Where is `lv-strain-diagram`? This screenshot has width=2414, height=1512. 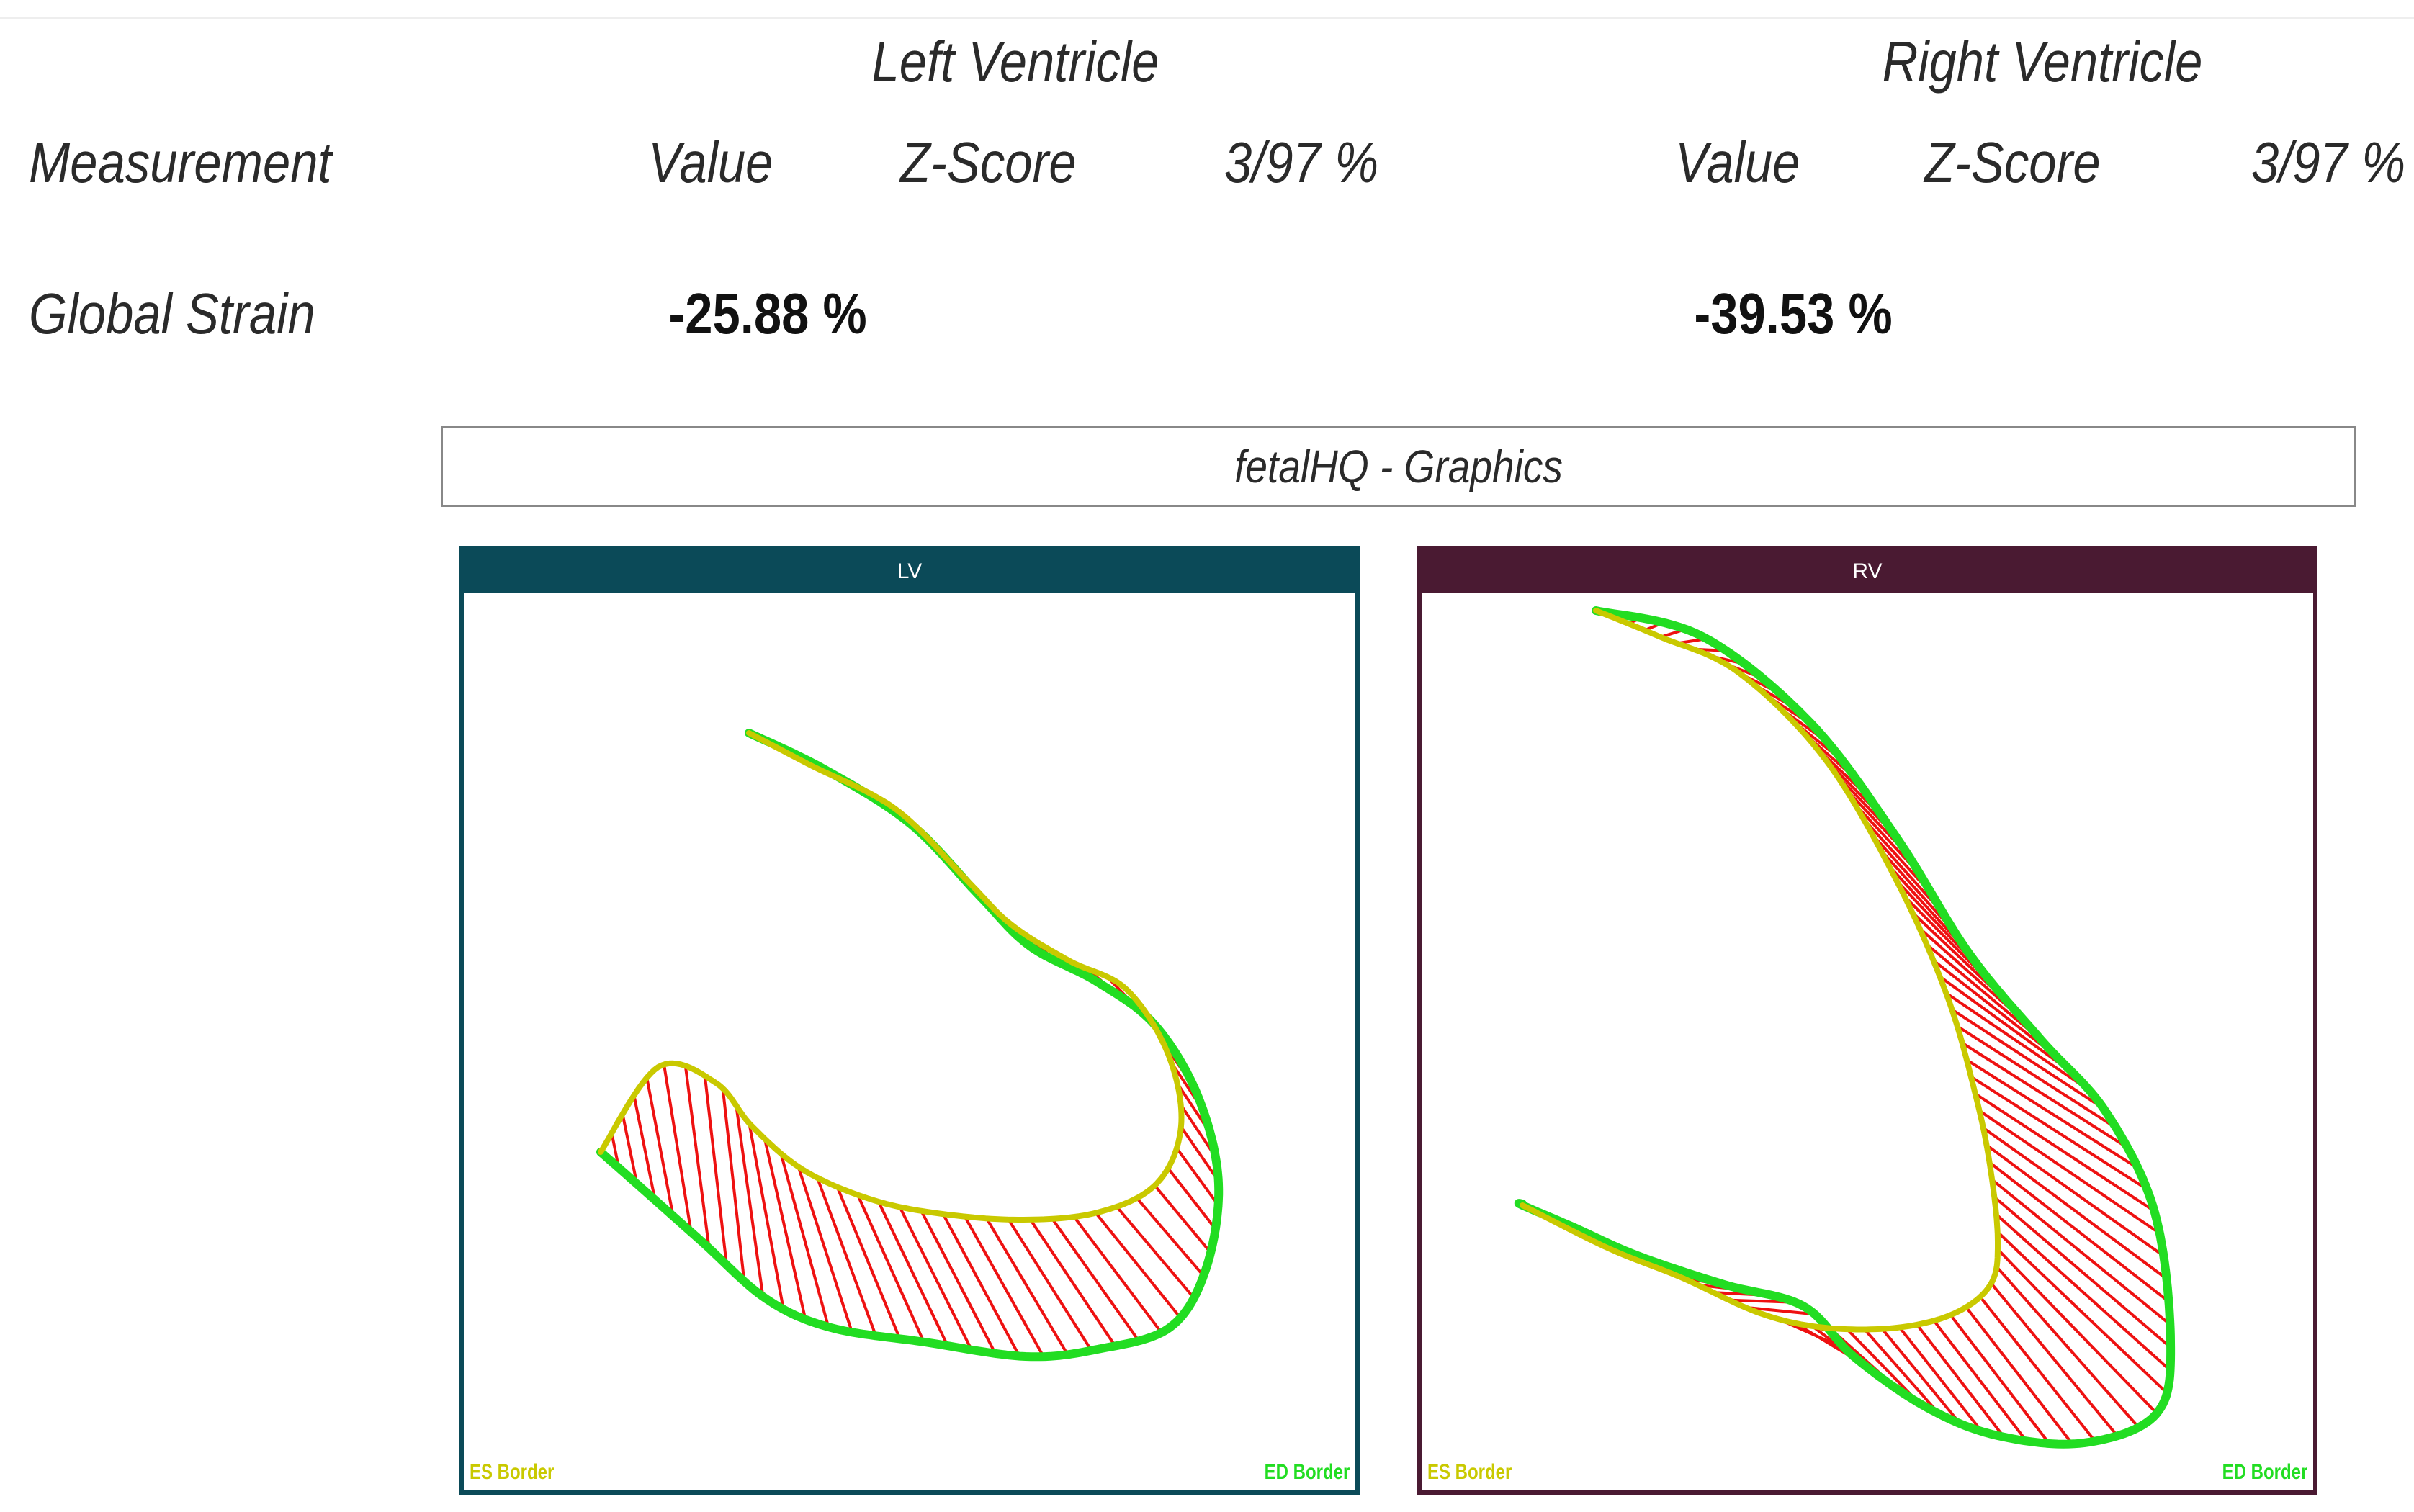 lv-strain-diagram is located at coordinates (910, 1045).